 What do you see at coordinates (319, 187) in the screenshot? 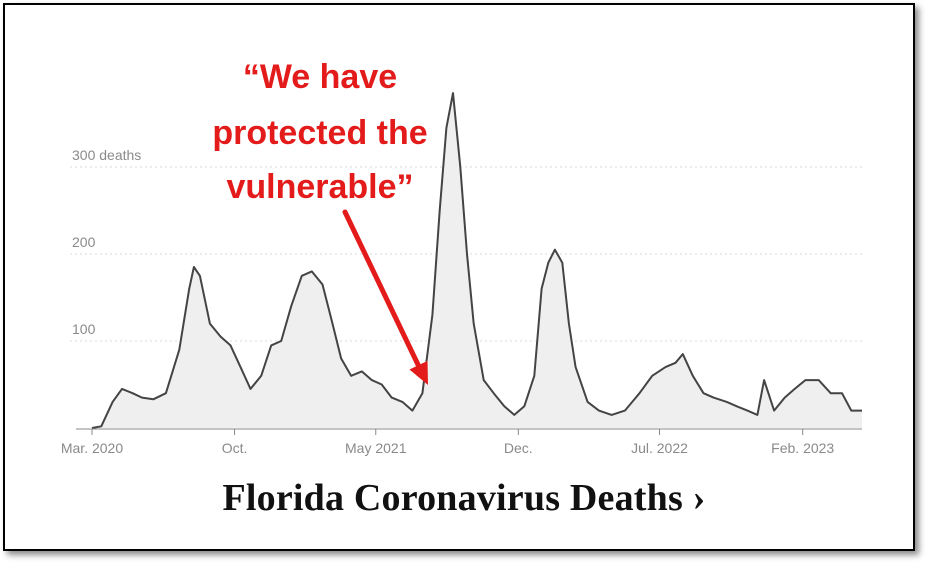
I see `annotation-line-2: vulnerable”` at bounding box center [319, 187].